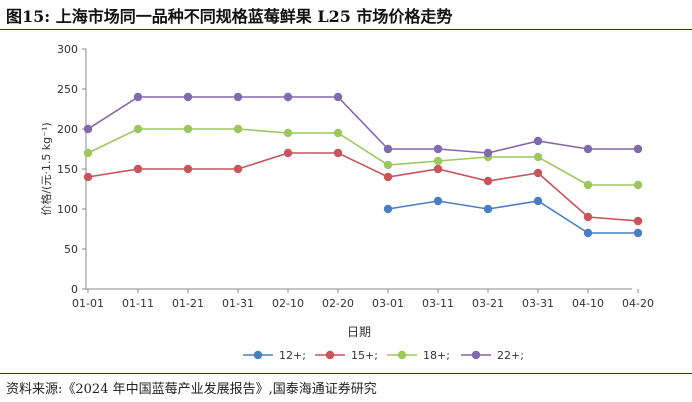  I want to click on y-tick-label: 300, so click(67, 49).